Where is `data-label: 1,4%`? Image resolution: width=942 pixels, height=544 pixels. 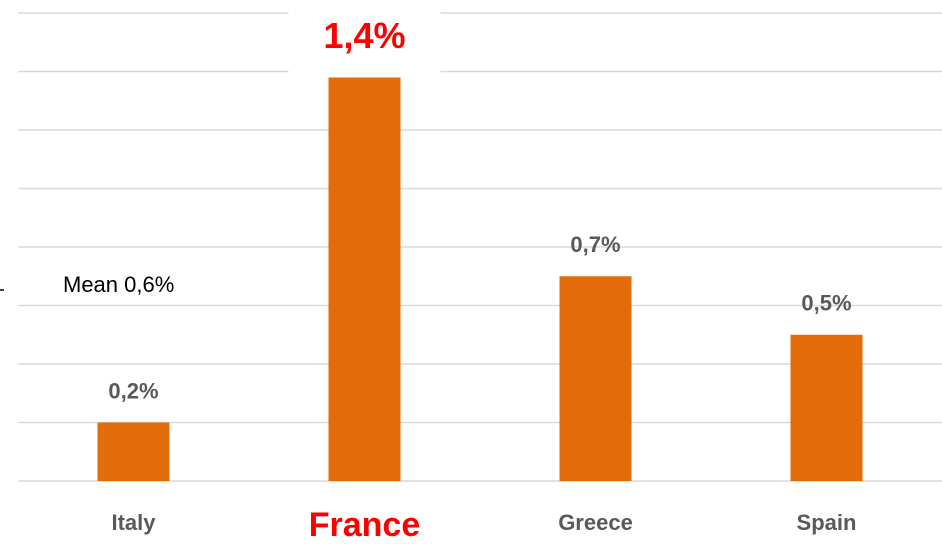 data-label: 1,4% is located at coordinates (364, 35).